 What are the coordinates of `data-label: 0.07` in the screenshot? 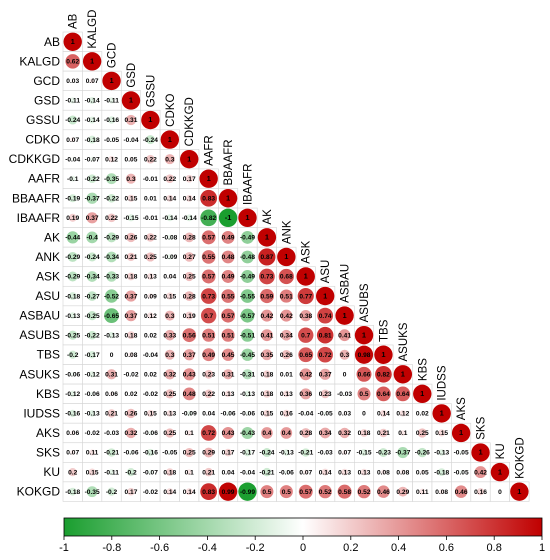 It's located at (344, 453).